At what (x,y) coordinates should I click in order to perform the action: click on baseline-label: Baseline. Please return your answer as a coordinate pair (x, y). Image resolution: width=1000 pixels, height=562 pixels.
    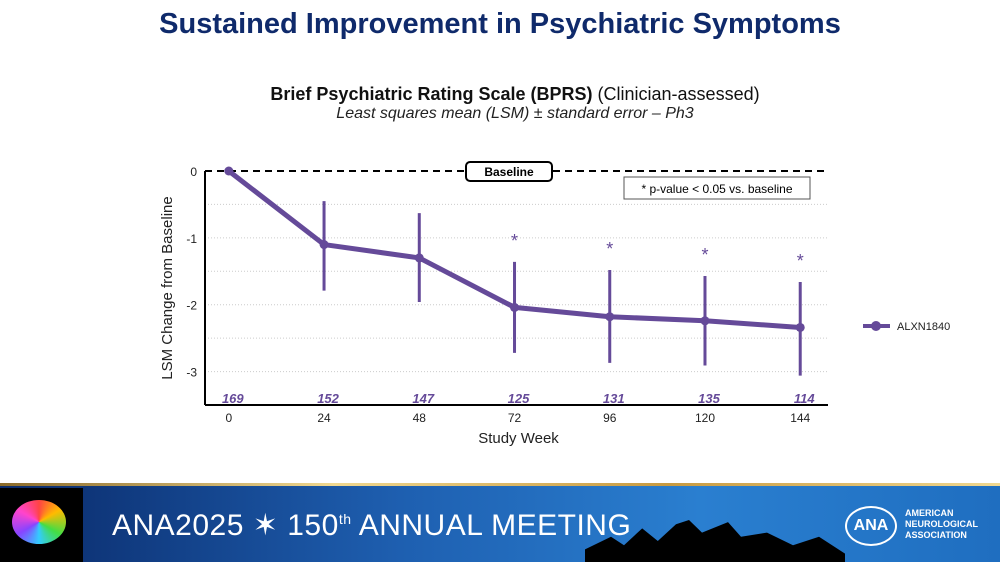
    Looking at the image, I should click on (509, 172).